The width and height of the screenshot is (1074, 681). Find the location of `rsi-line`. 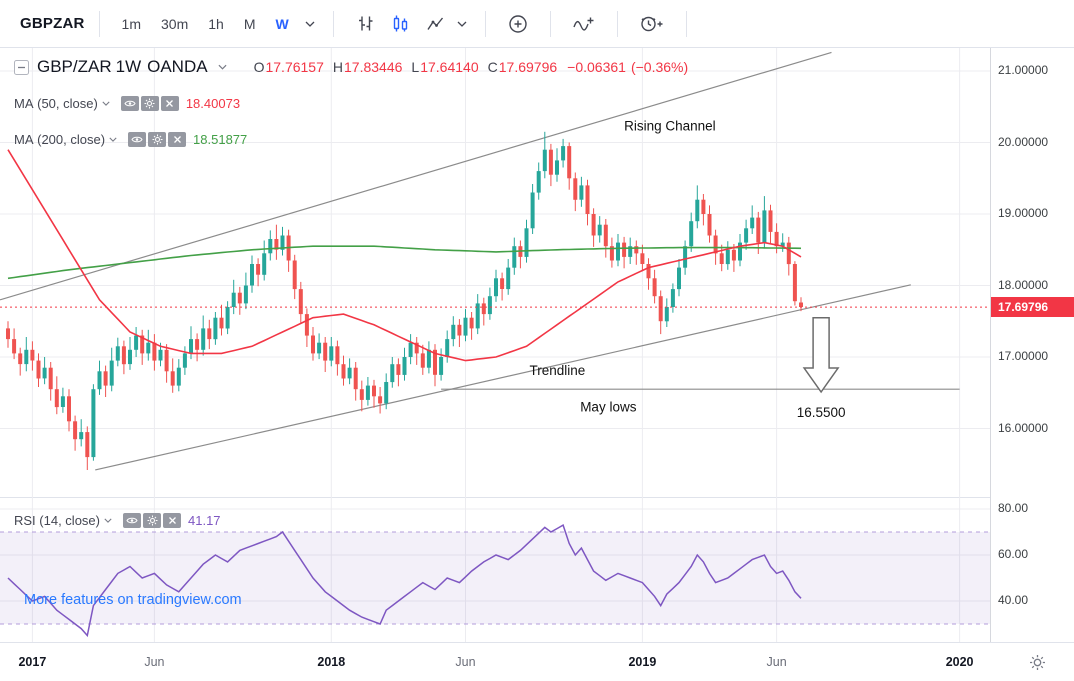

rsi-line is located at coordinates (404, 580).